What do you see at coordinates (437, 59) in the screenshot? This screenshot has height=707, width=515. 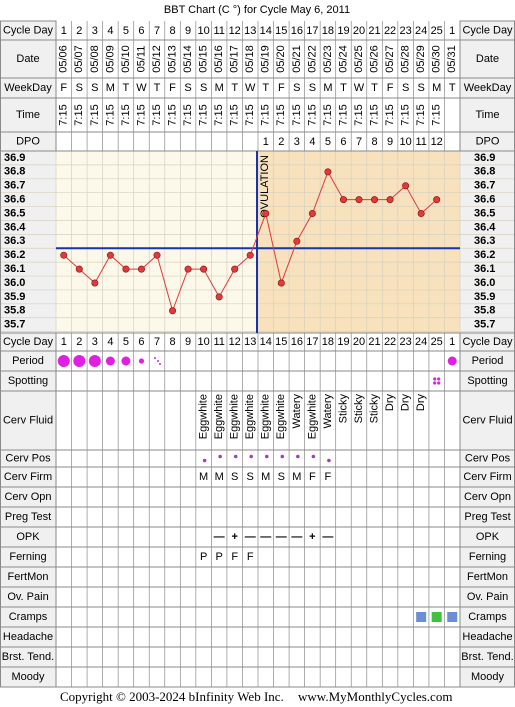 I see `date: 05/30` at bounding box center [437, 59].